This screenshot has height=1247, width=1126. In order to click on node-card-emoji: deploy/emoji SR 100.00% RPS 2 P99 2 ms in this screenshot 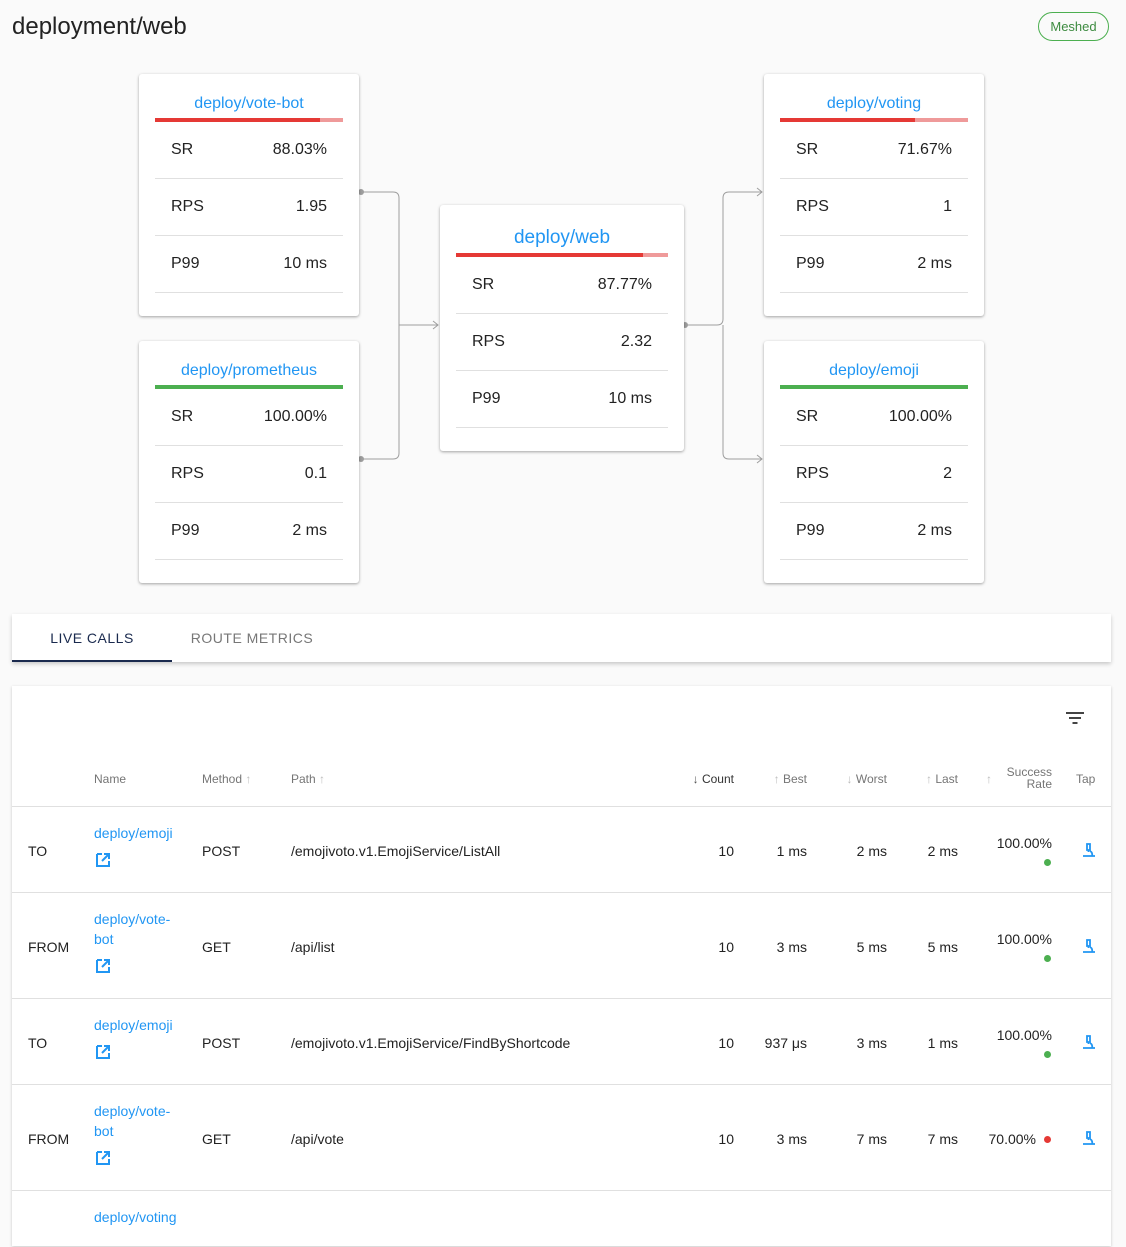, I will do `click(874, 462)`.